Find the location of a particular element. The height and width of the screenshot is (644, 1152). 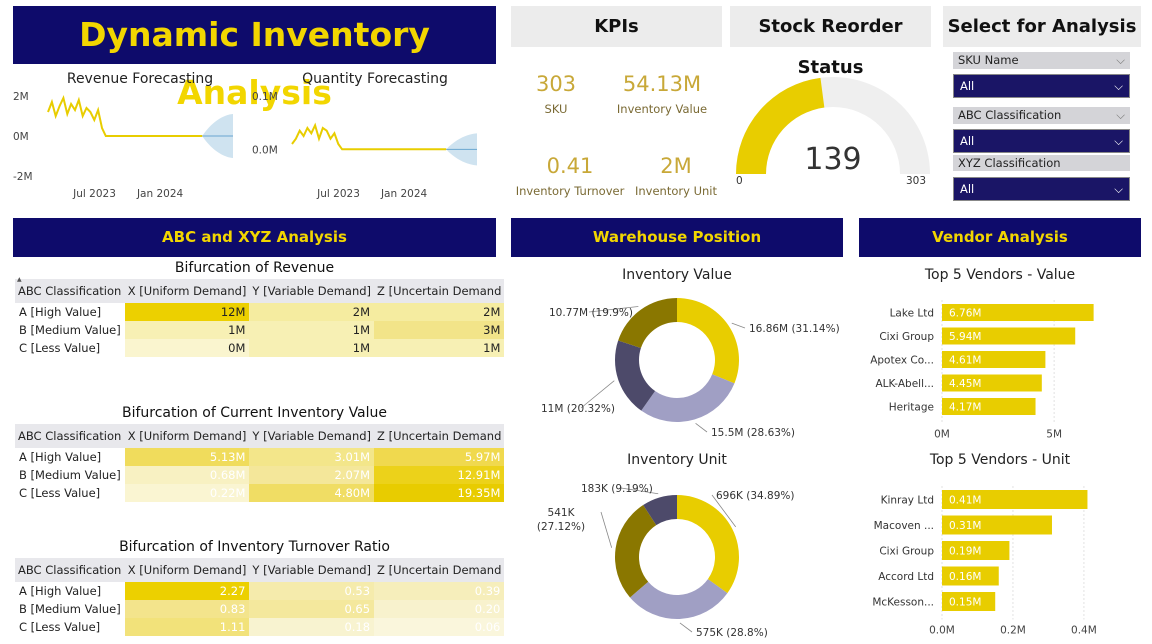

column-header: ▲ ABC Classification is located at coordinates (70, 289).